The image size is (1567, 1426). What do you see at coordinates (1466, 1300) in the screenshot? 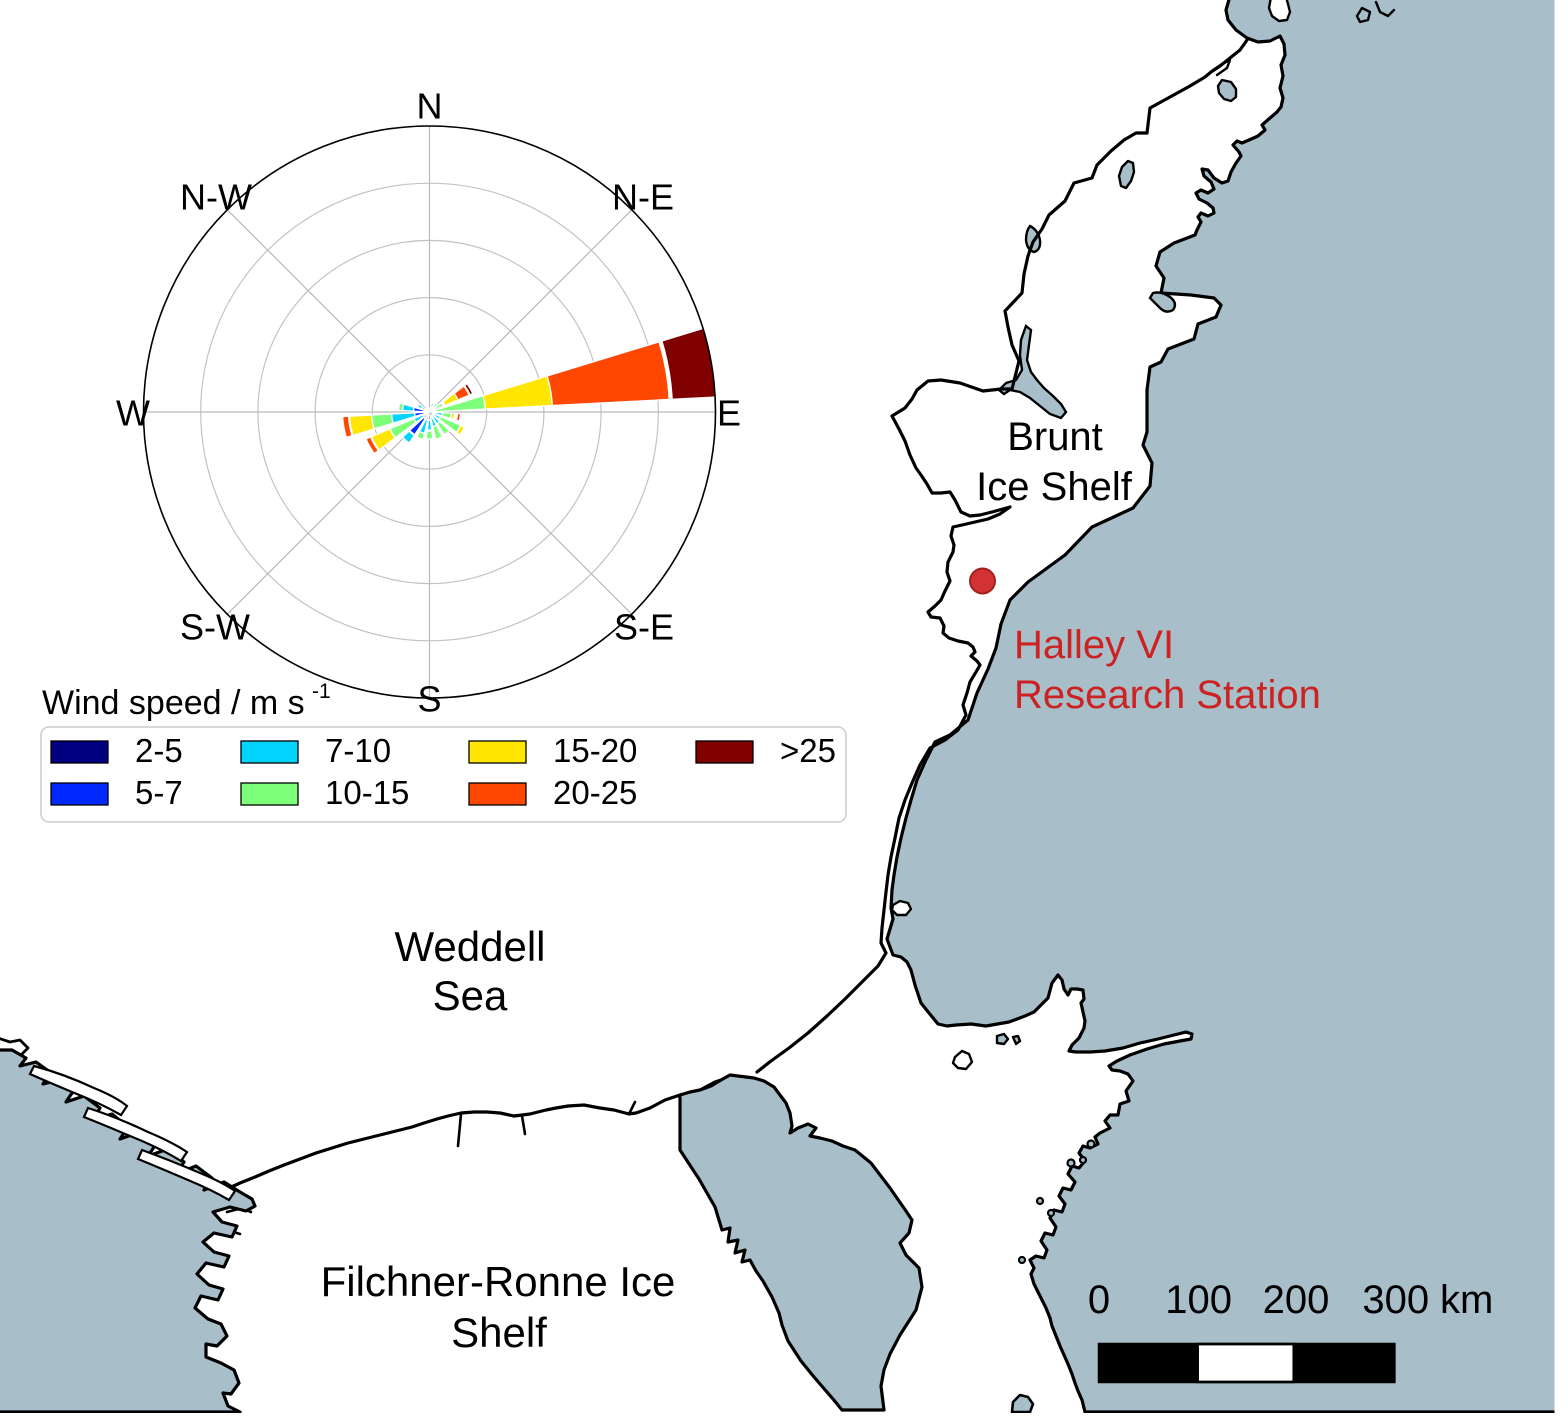
I see `svg-text: km` at bounding box center [1466, 1300].